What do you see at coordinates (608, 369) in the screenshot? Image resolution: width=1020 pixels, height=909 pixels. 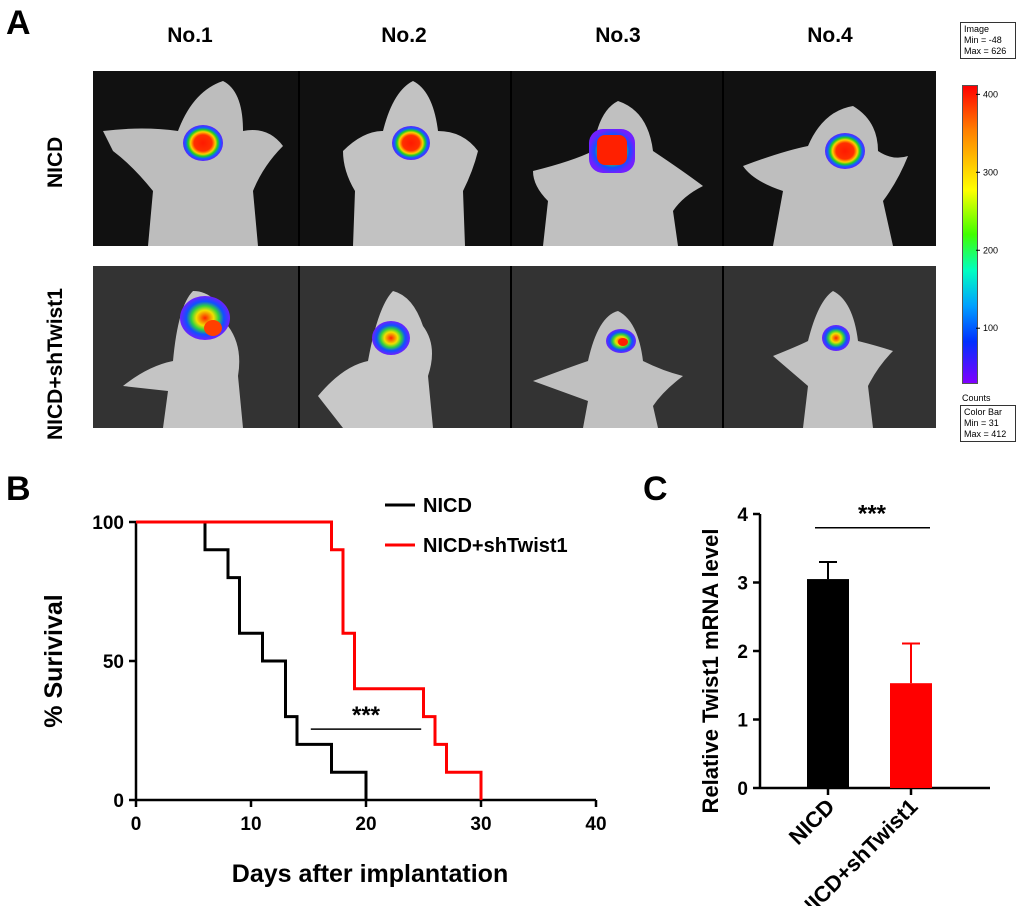 I see `mouse-3-nicd-shtwist1` at bounding box center [608, 369].